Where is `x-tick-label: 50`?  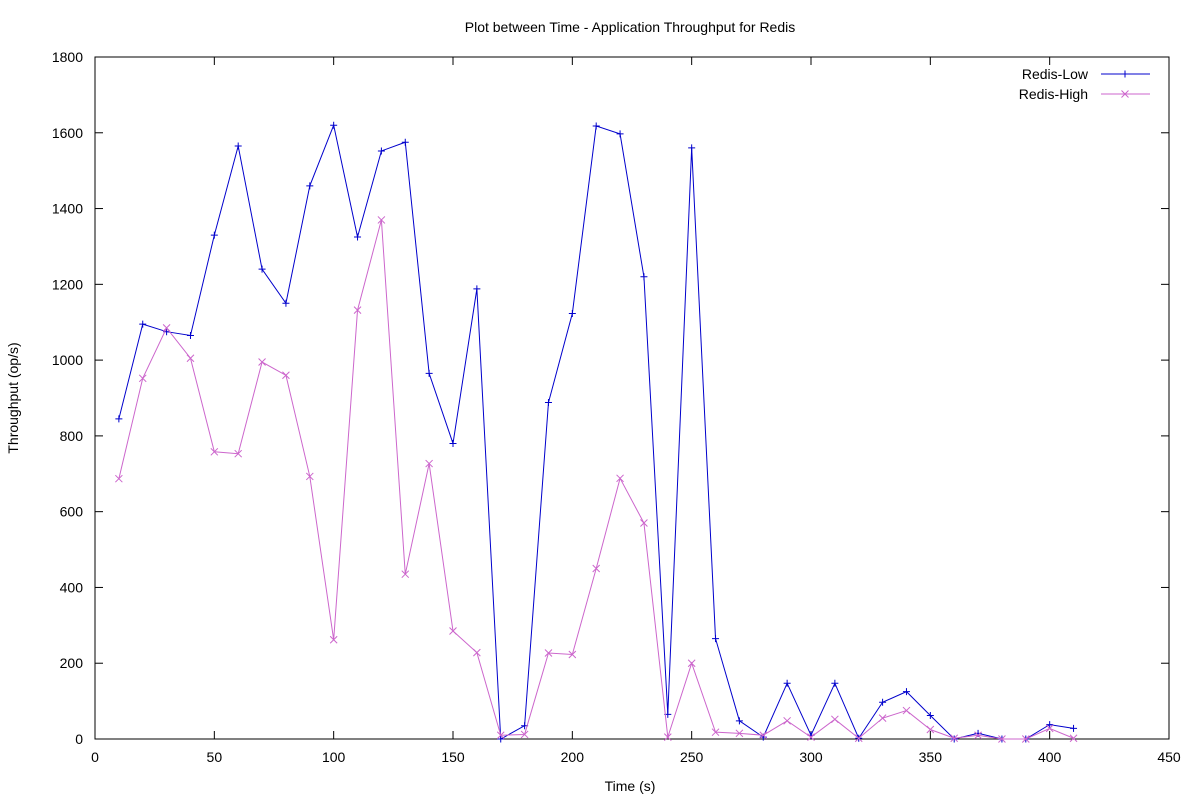 x-tick-label: 50 is located at coordinates (215, 757).